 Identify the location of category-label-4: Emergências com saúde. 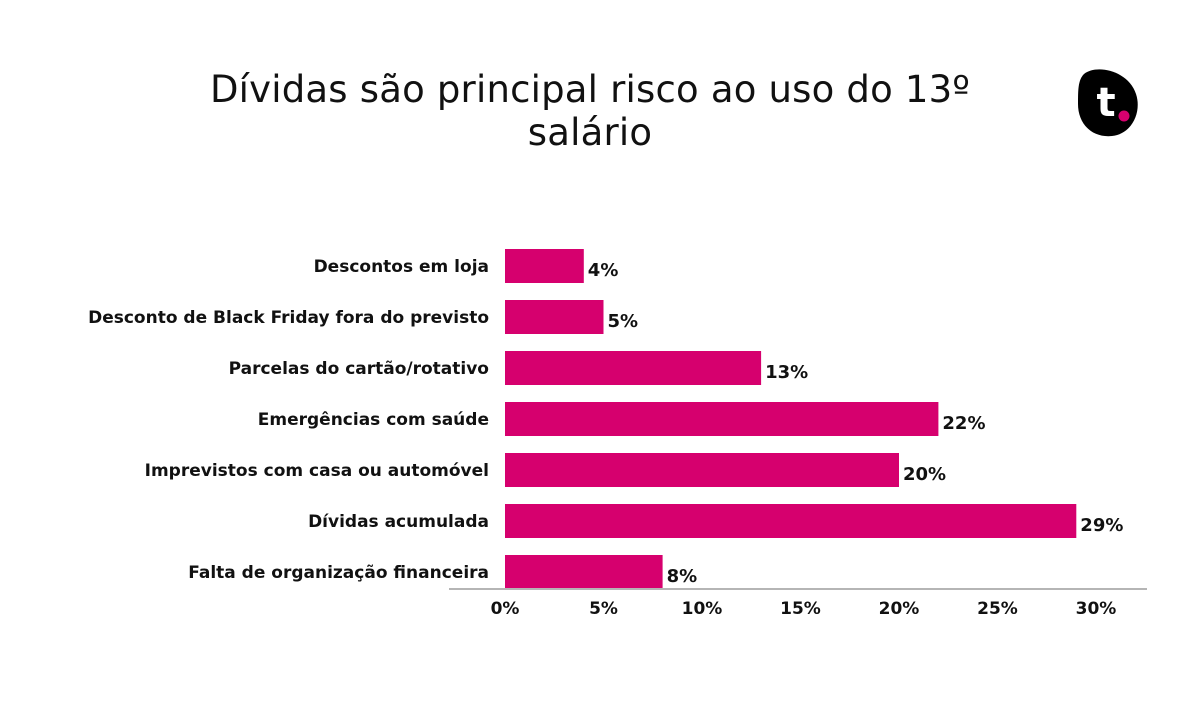
(373, 420).